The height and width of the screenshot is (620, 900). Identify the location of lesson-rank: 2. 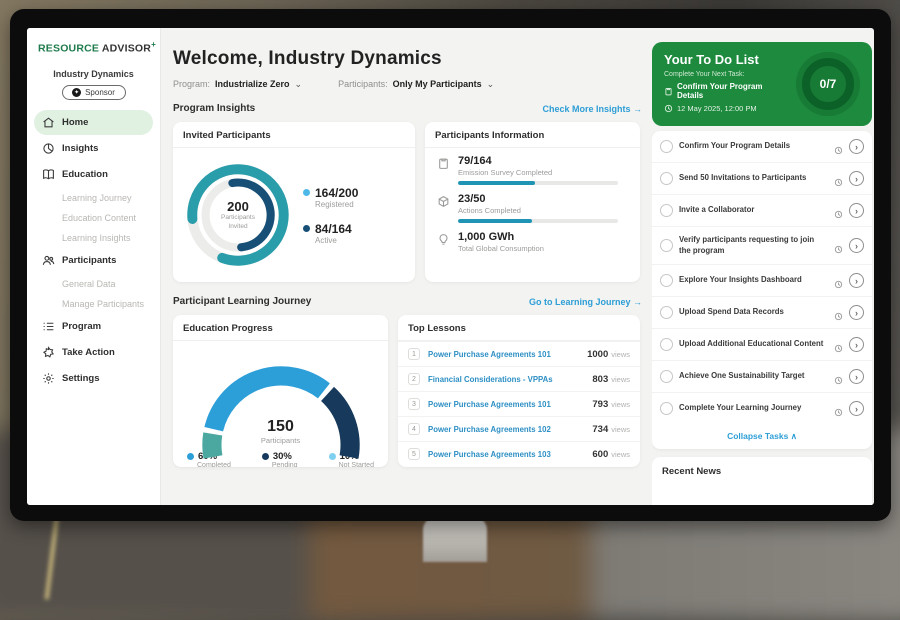
(414, 379).